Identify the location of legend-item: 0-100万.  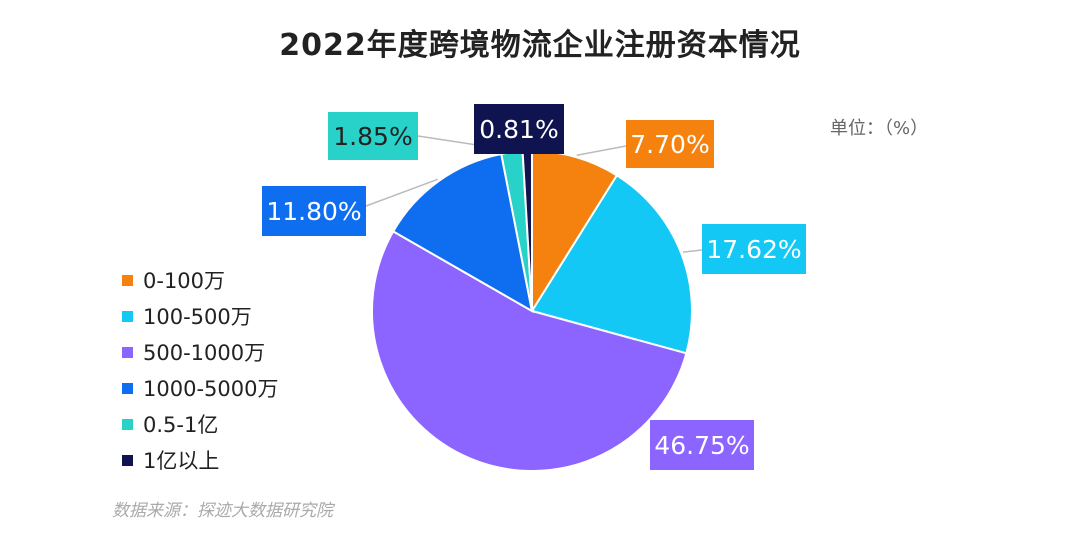
(200, 280).